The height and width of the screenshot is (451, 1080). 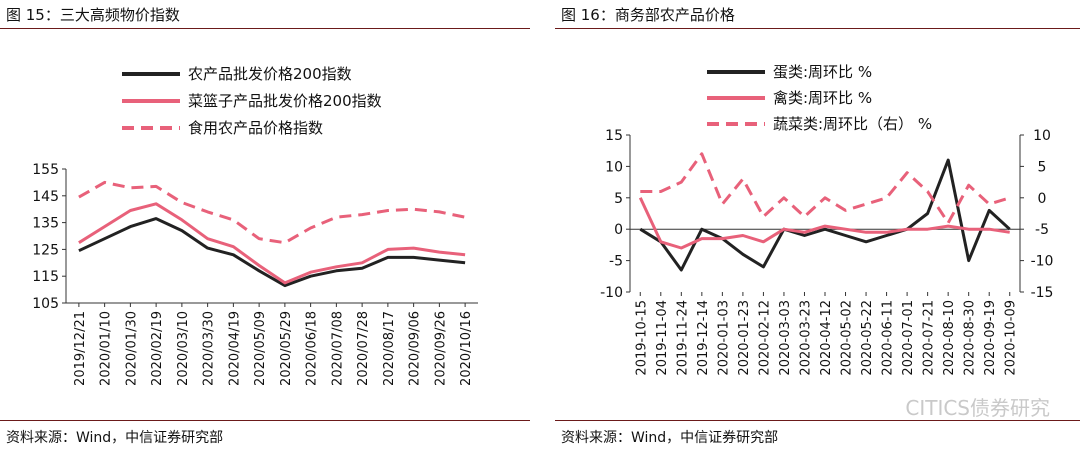 I want to click on y-tick-label: 0, so click(x=618, y=230).